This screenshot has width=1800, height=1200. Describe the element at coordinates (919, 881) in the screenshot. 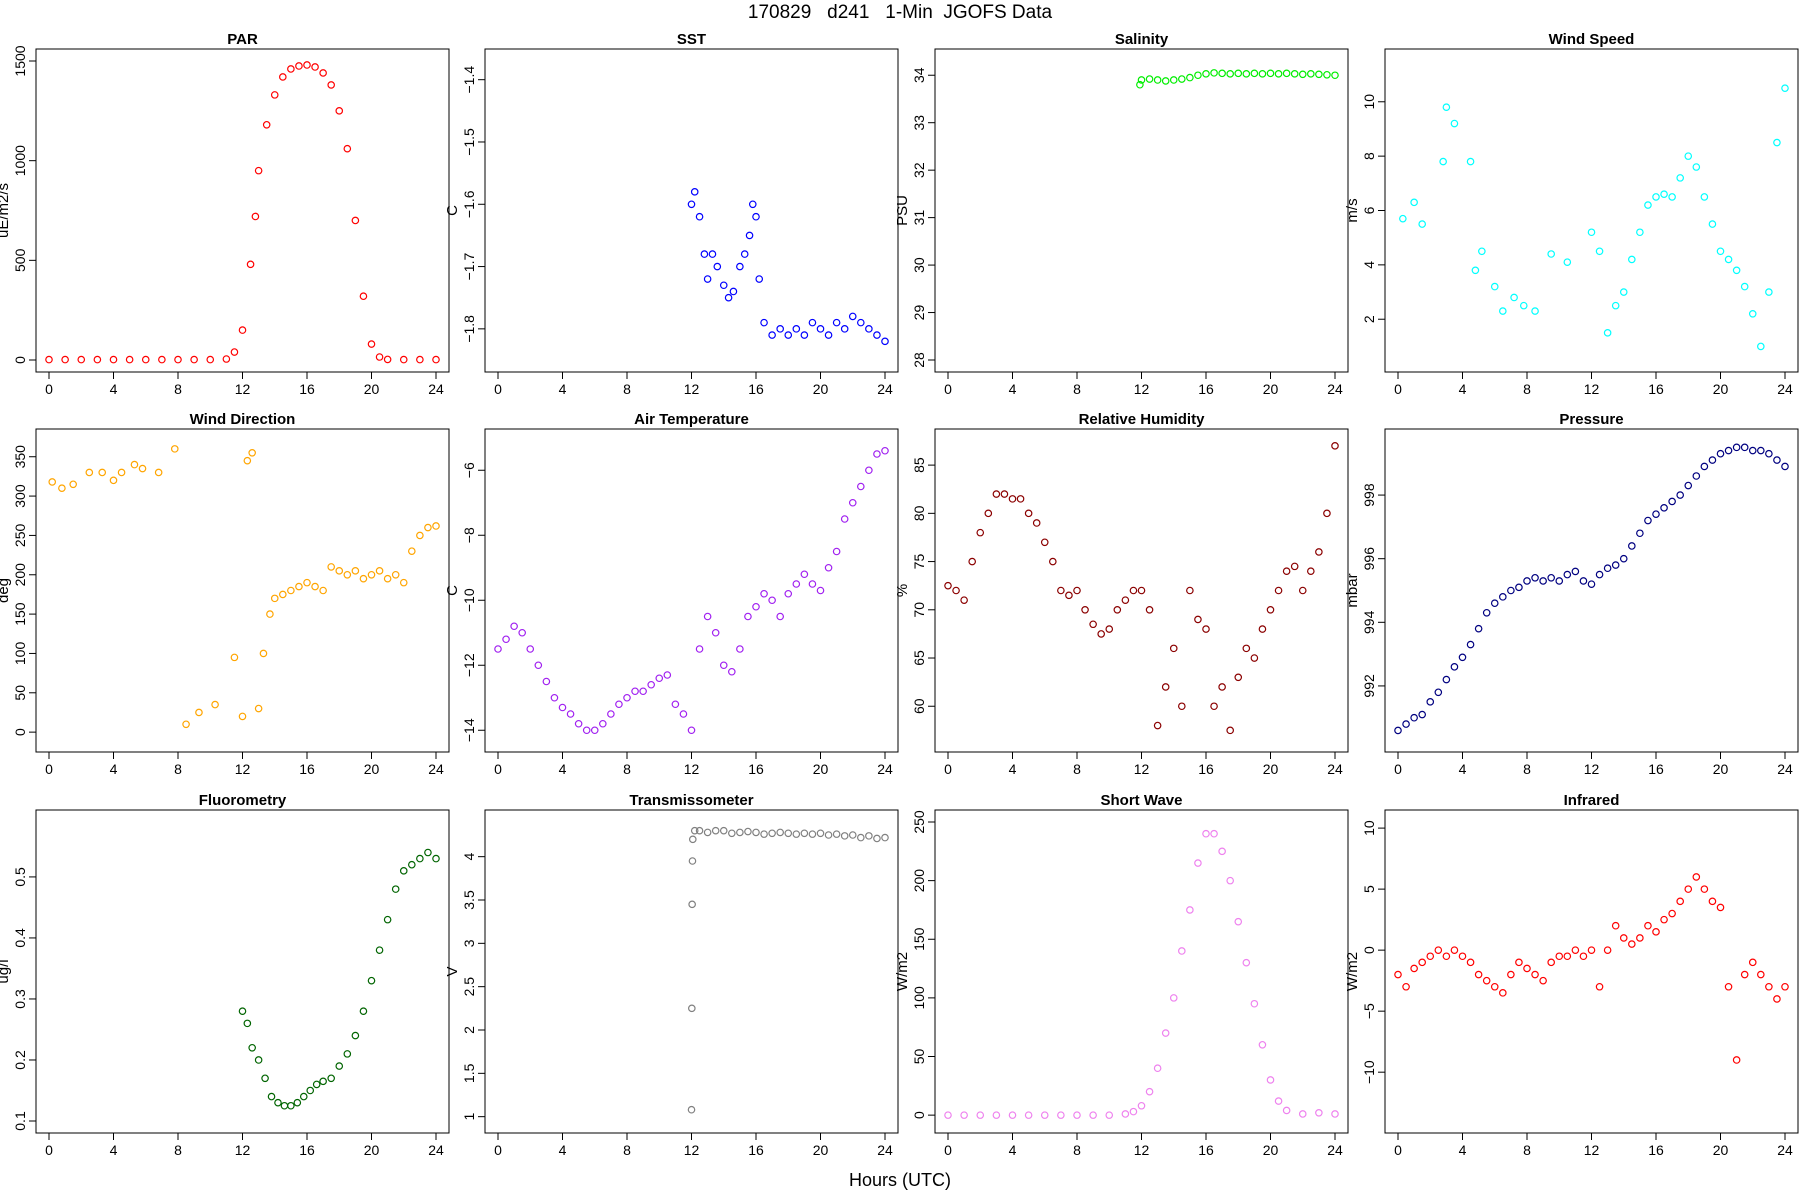

I see `y-tick-label: 200` at that location.